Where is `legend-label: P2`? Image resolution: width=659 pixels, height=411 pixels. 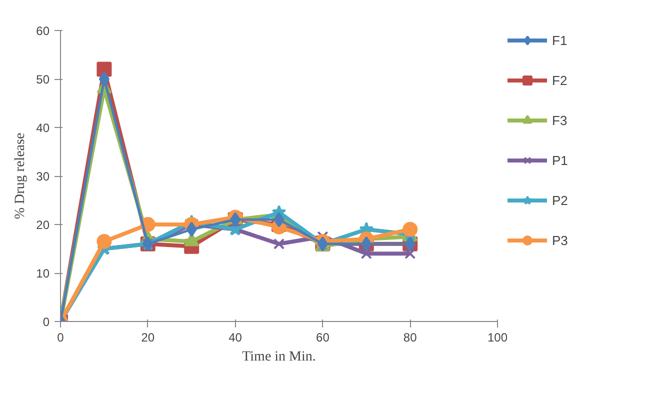 legend-label: P2 is located at coordinates (560, 200).